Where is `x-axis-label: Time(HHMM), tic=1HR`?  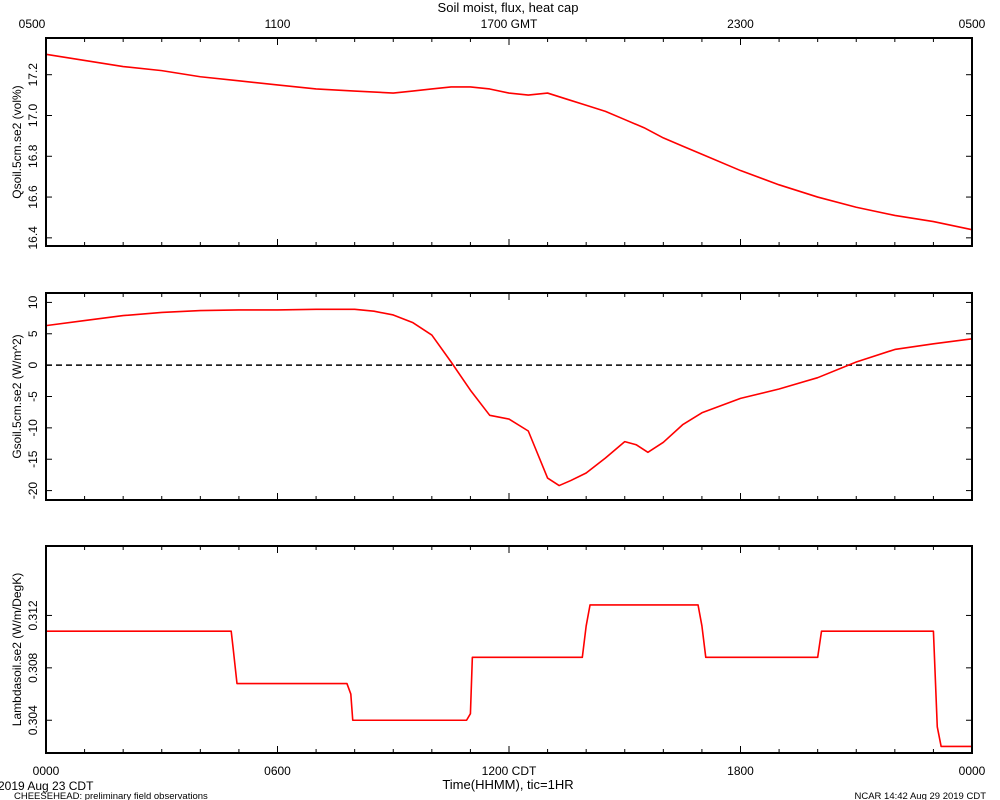
x-axis-label: Time(HHMM), tic=1HR is located at coordinates (507, 784).